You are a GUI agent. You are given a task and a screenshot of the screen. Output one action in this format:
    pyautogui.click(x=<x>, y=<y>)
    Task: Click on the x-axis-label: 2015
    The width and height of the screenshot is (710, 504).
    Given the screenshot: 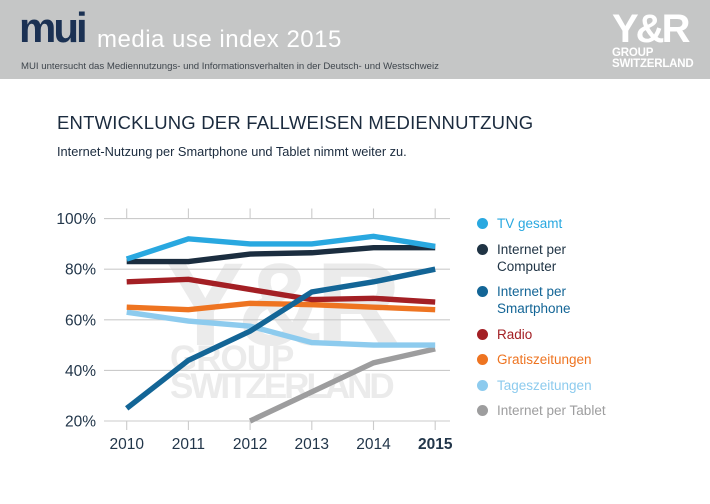 What is the action you would take?
    pyautogui.click(x=435, y=444)
    